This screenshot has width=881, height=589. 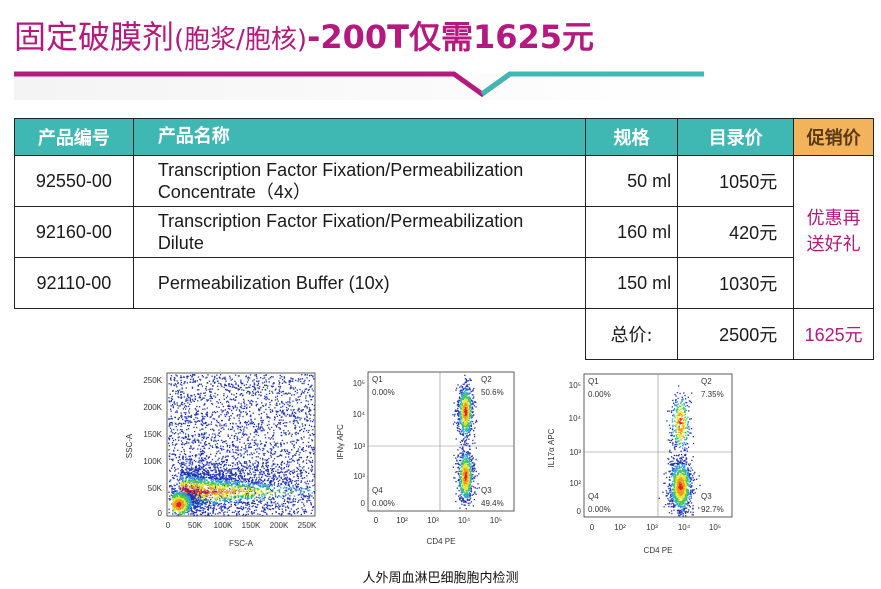 I want to click on x-tick: 150K, so click(x=251, y=525).